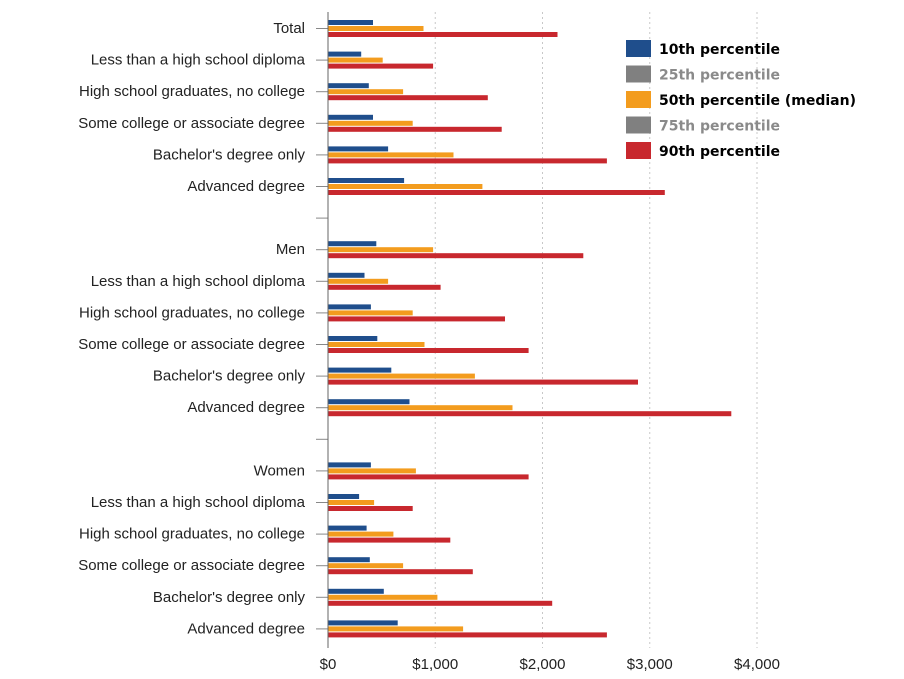 The image size is (904, 679). I want to click on category-label-3: Some college or associate degree, so click(191, 123).